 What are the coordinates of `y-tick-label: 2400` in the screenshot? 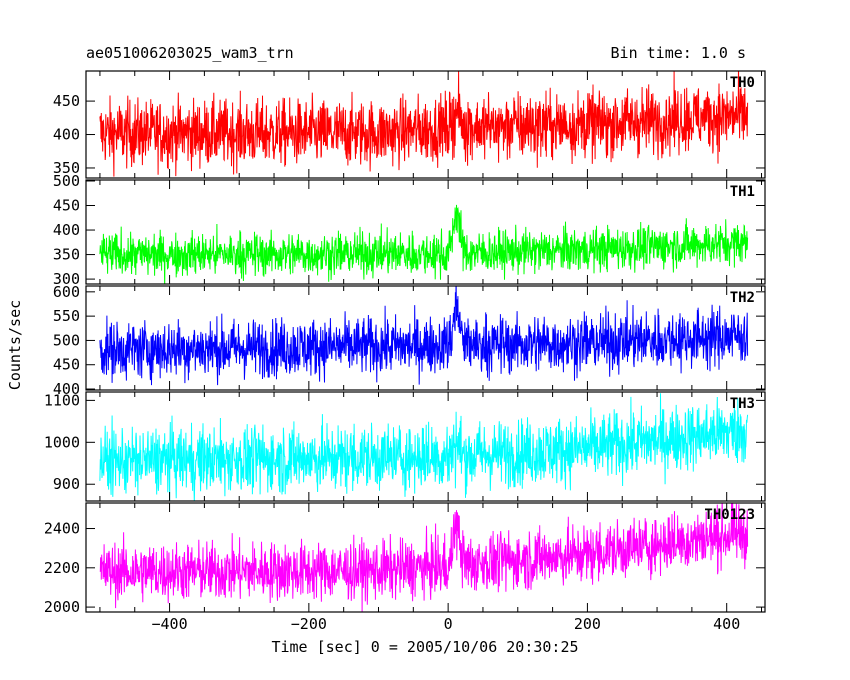 It's located at (62, 529).